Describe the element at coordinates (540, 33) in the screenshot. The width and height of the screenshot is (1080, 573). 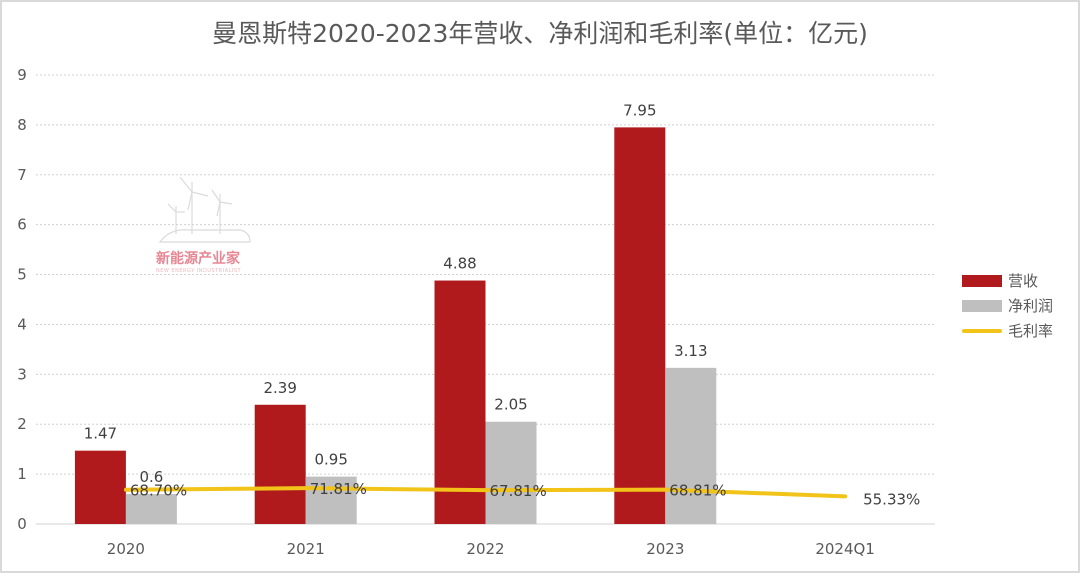
I see `chart-title: 曼恩斯特2020-2023年营收、净利润和毛利率(单位：亿元)` at that location.